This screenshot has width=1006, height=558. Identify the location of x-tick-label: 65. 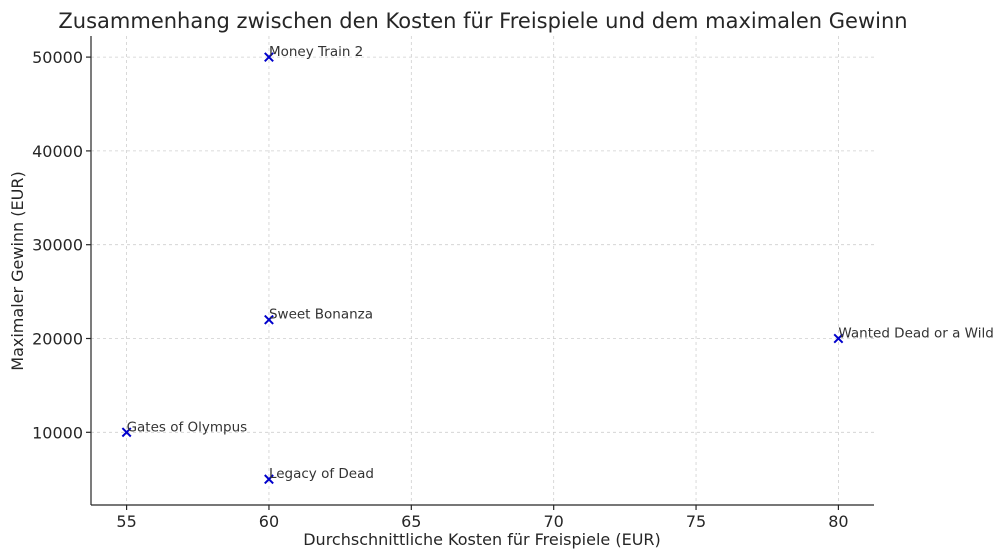
(411, 521).